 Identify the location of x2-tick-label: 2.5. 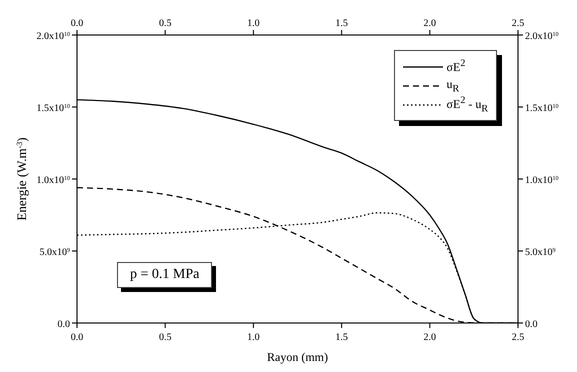
(518, 337).